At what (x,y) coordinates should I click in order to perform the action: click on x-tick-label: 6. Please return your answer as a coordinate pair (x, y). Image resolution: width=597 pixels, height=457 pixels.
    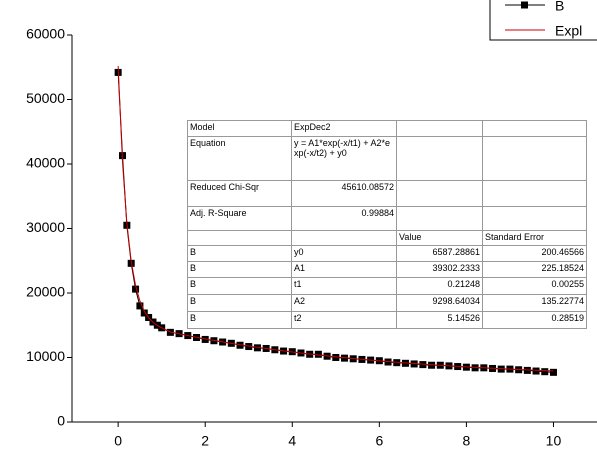
    Looking at the image, I should click on (379, 441).